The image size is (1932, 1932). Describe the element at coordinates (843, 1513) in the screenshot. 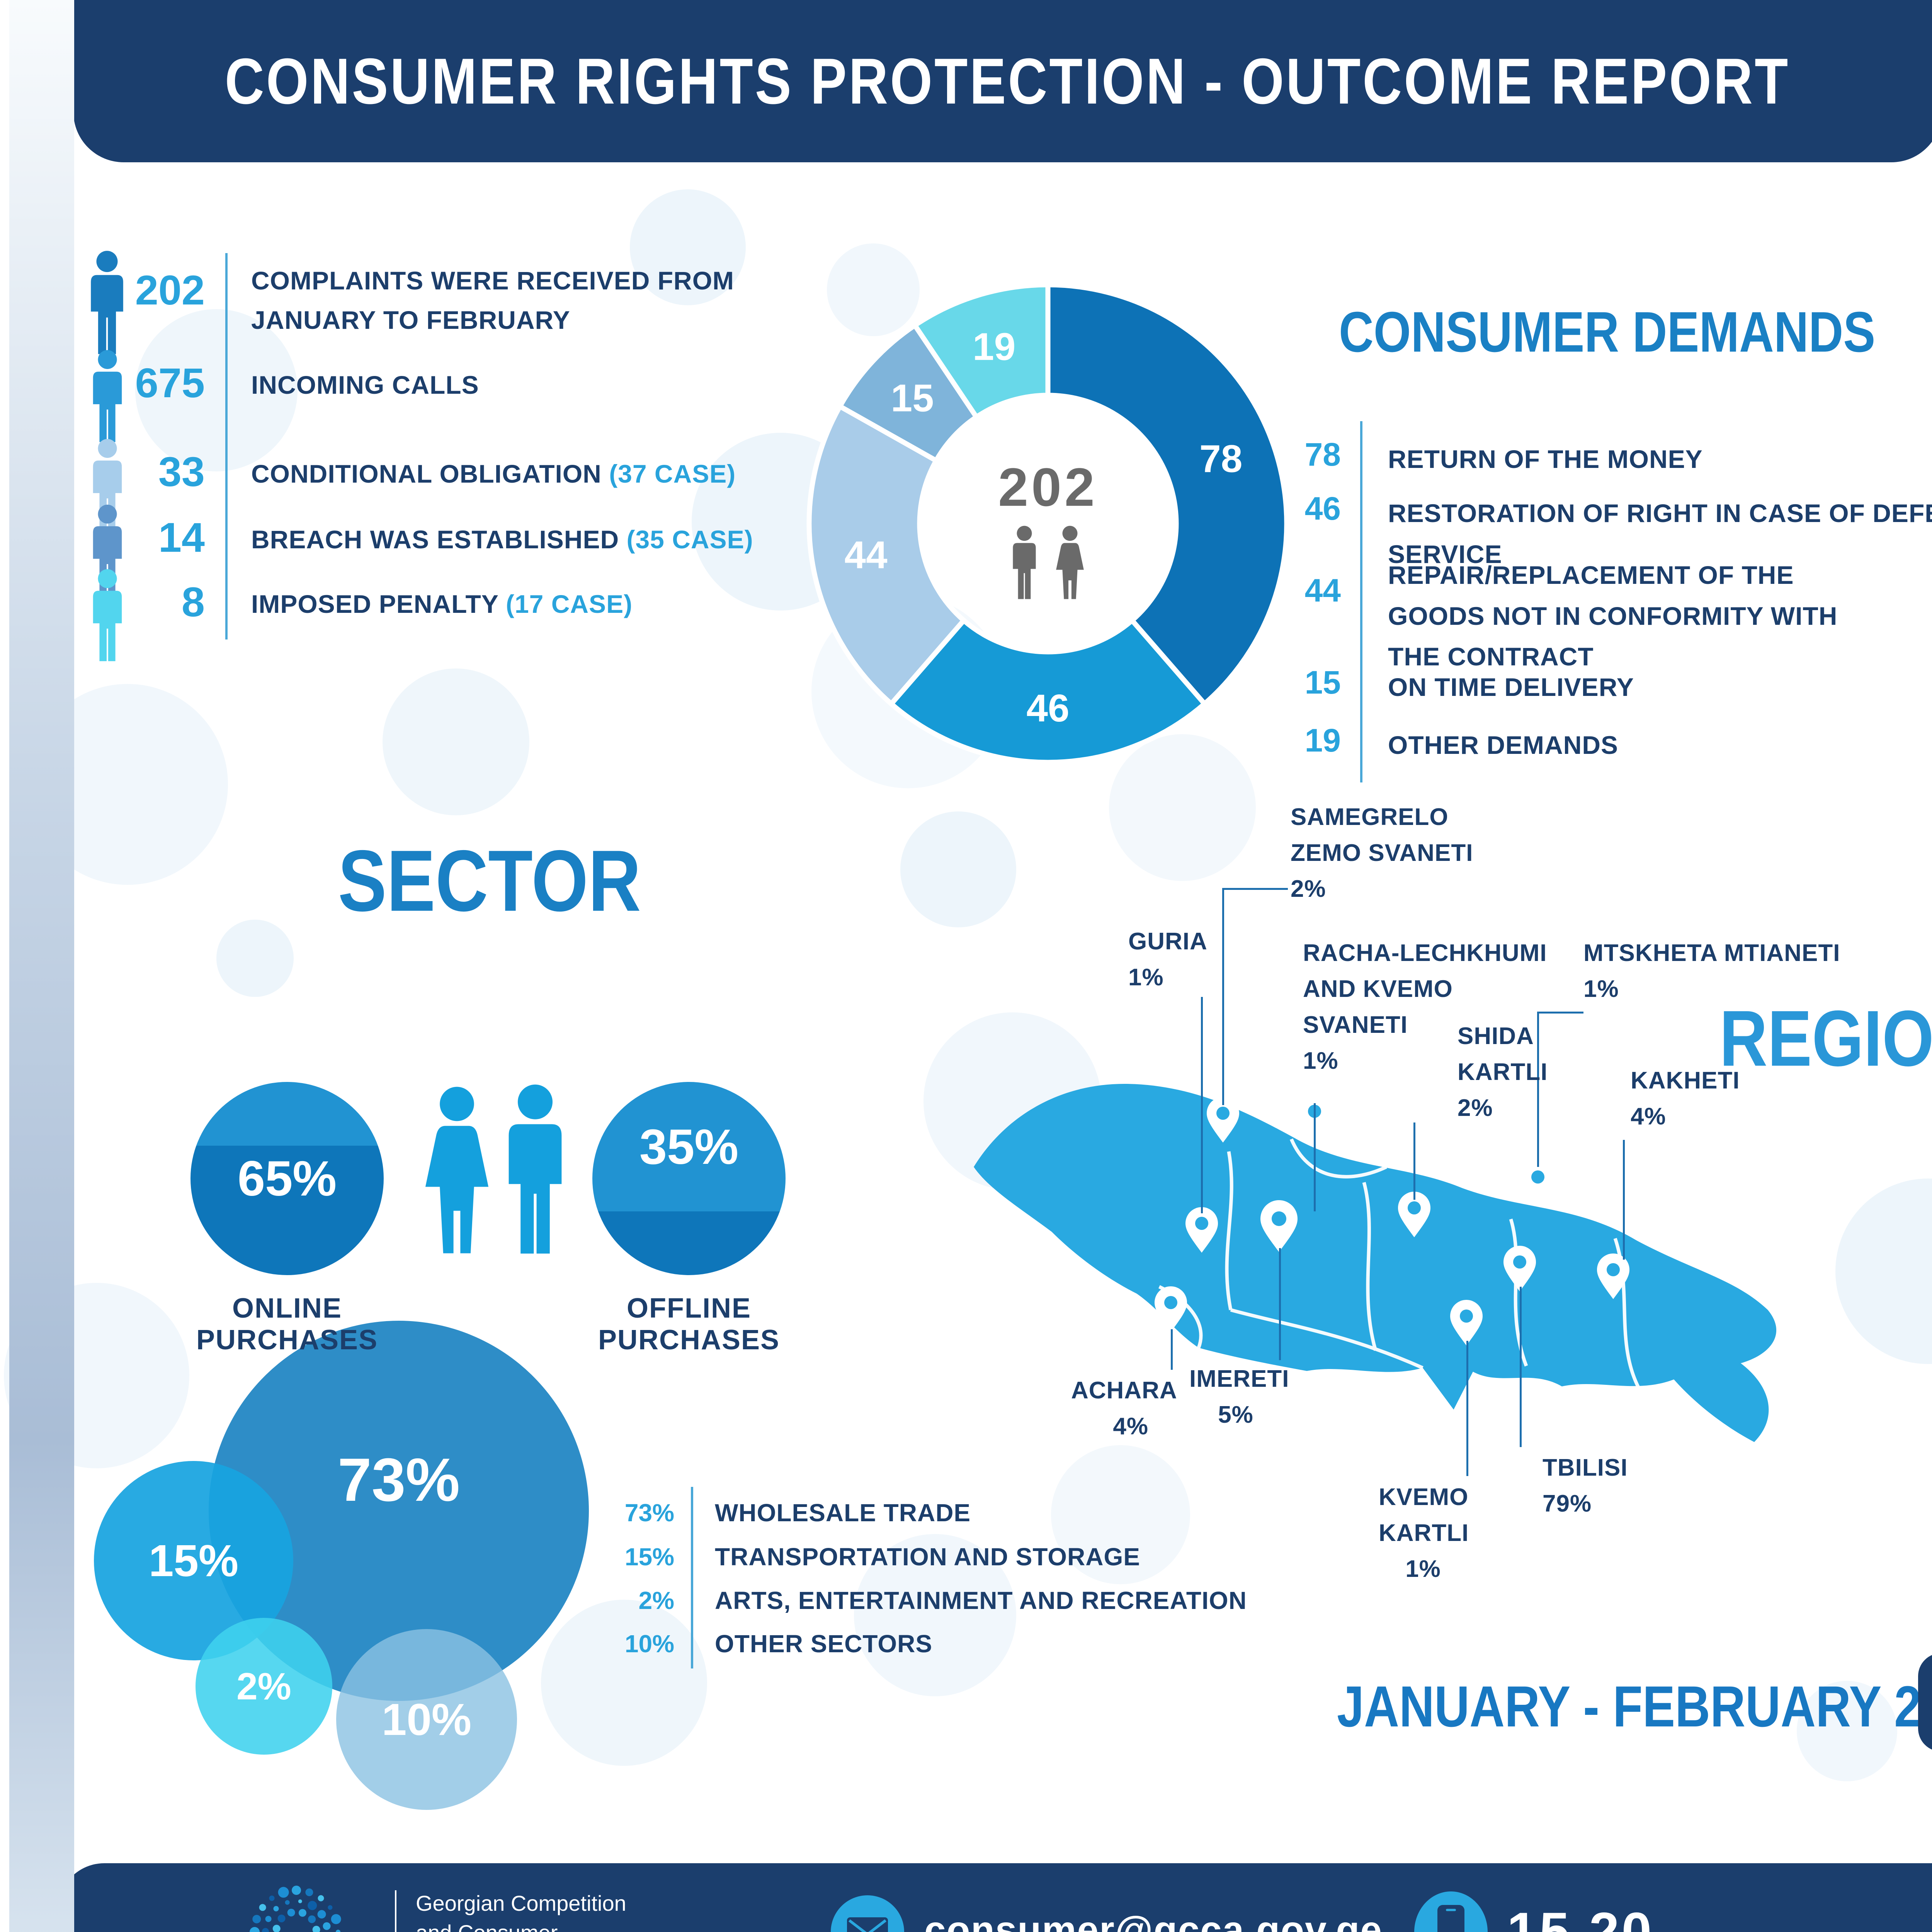

I see `legend-label: WHOLESALE TRADE` at that location.